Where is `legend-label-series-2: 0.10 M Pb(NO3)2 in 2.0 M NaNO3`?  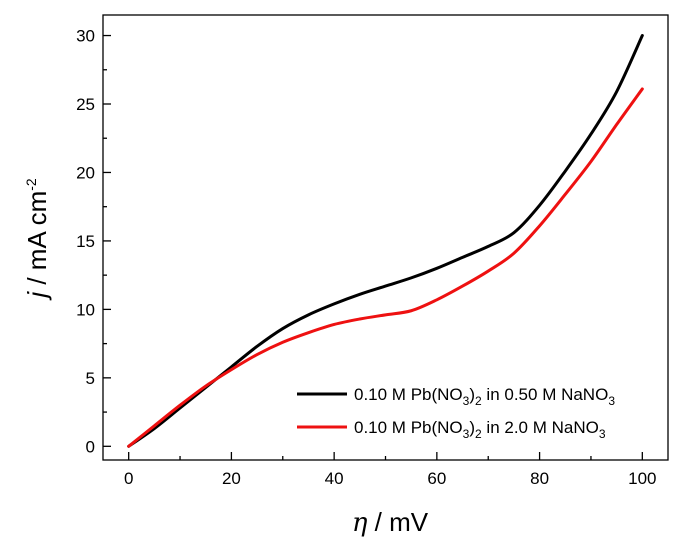
legend-label-series-2: 0.10 M Pb(NO3)2 in 2.0 M NaNO3 is located at coordinates (480, 429).